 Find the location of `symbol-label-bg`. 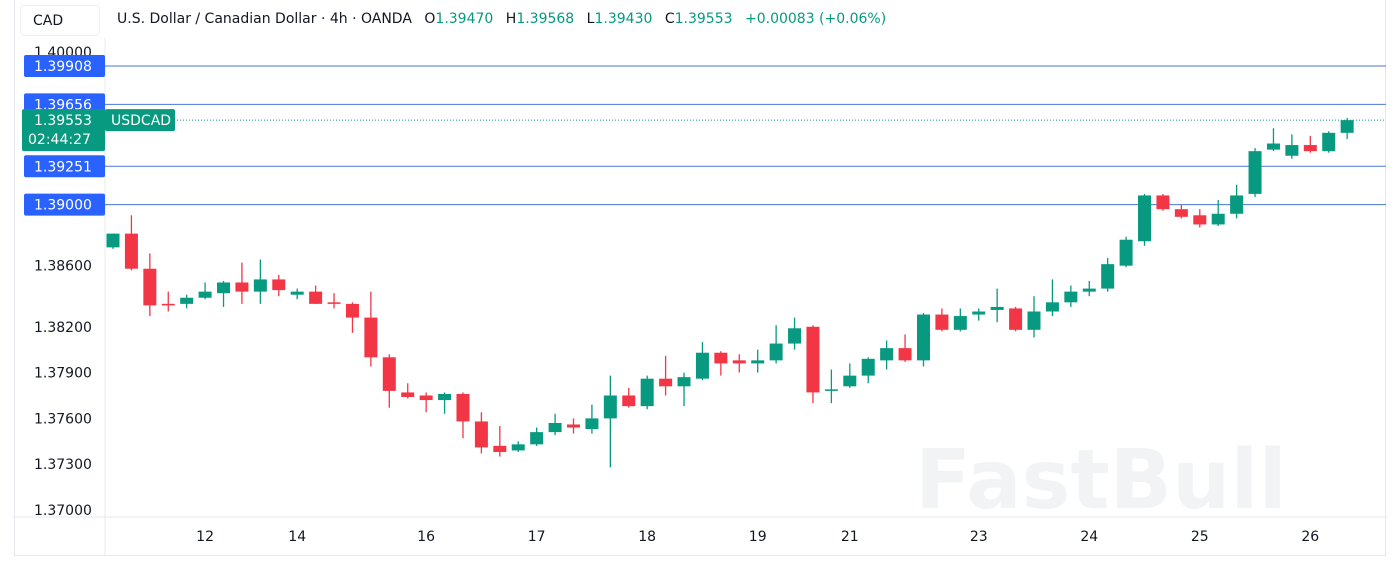

symbol-label-bg is located at coordinates (140, 120).